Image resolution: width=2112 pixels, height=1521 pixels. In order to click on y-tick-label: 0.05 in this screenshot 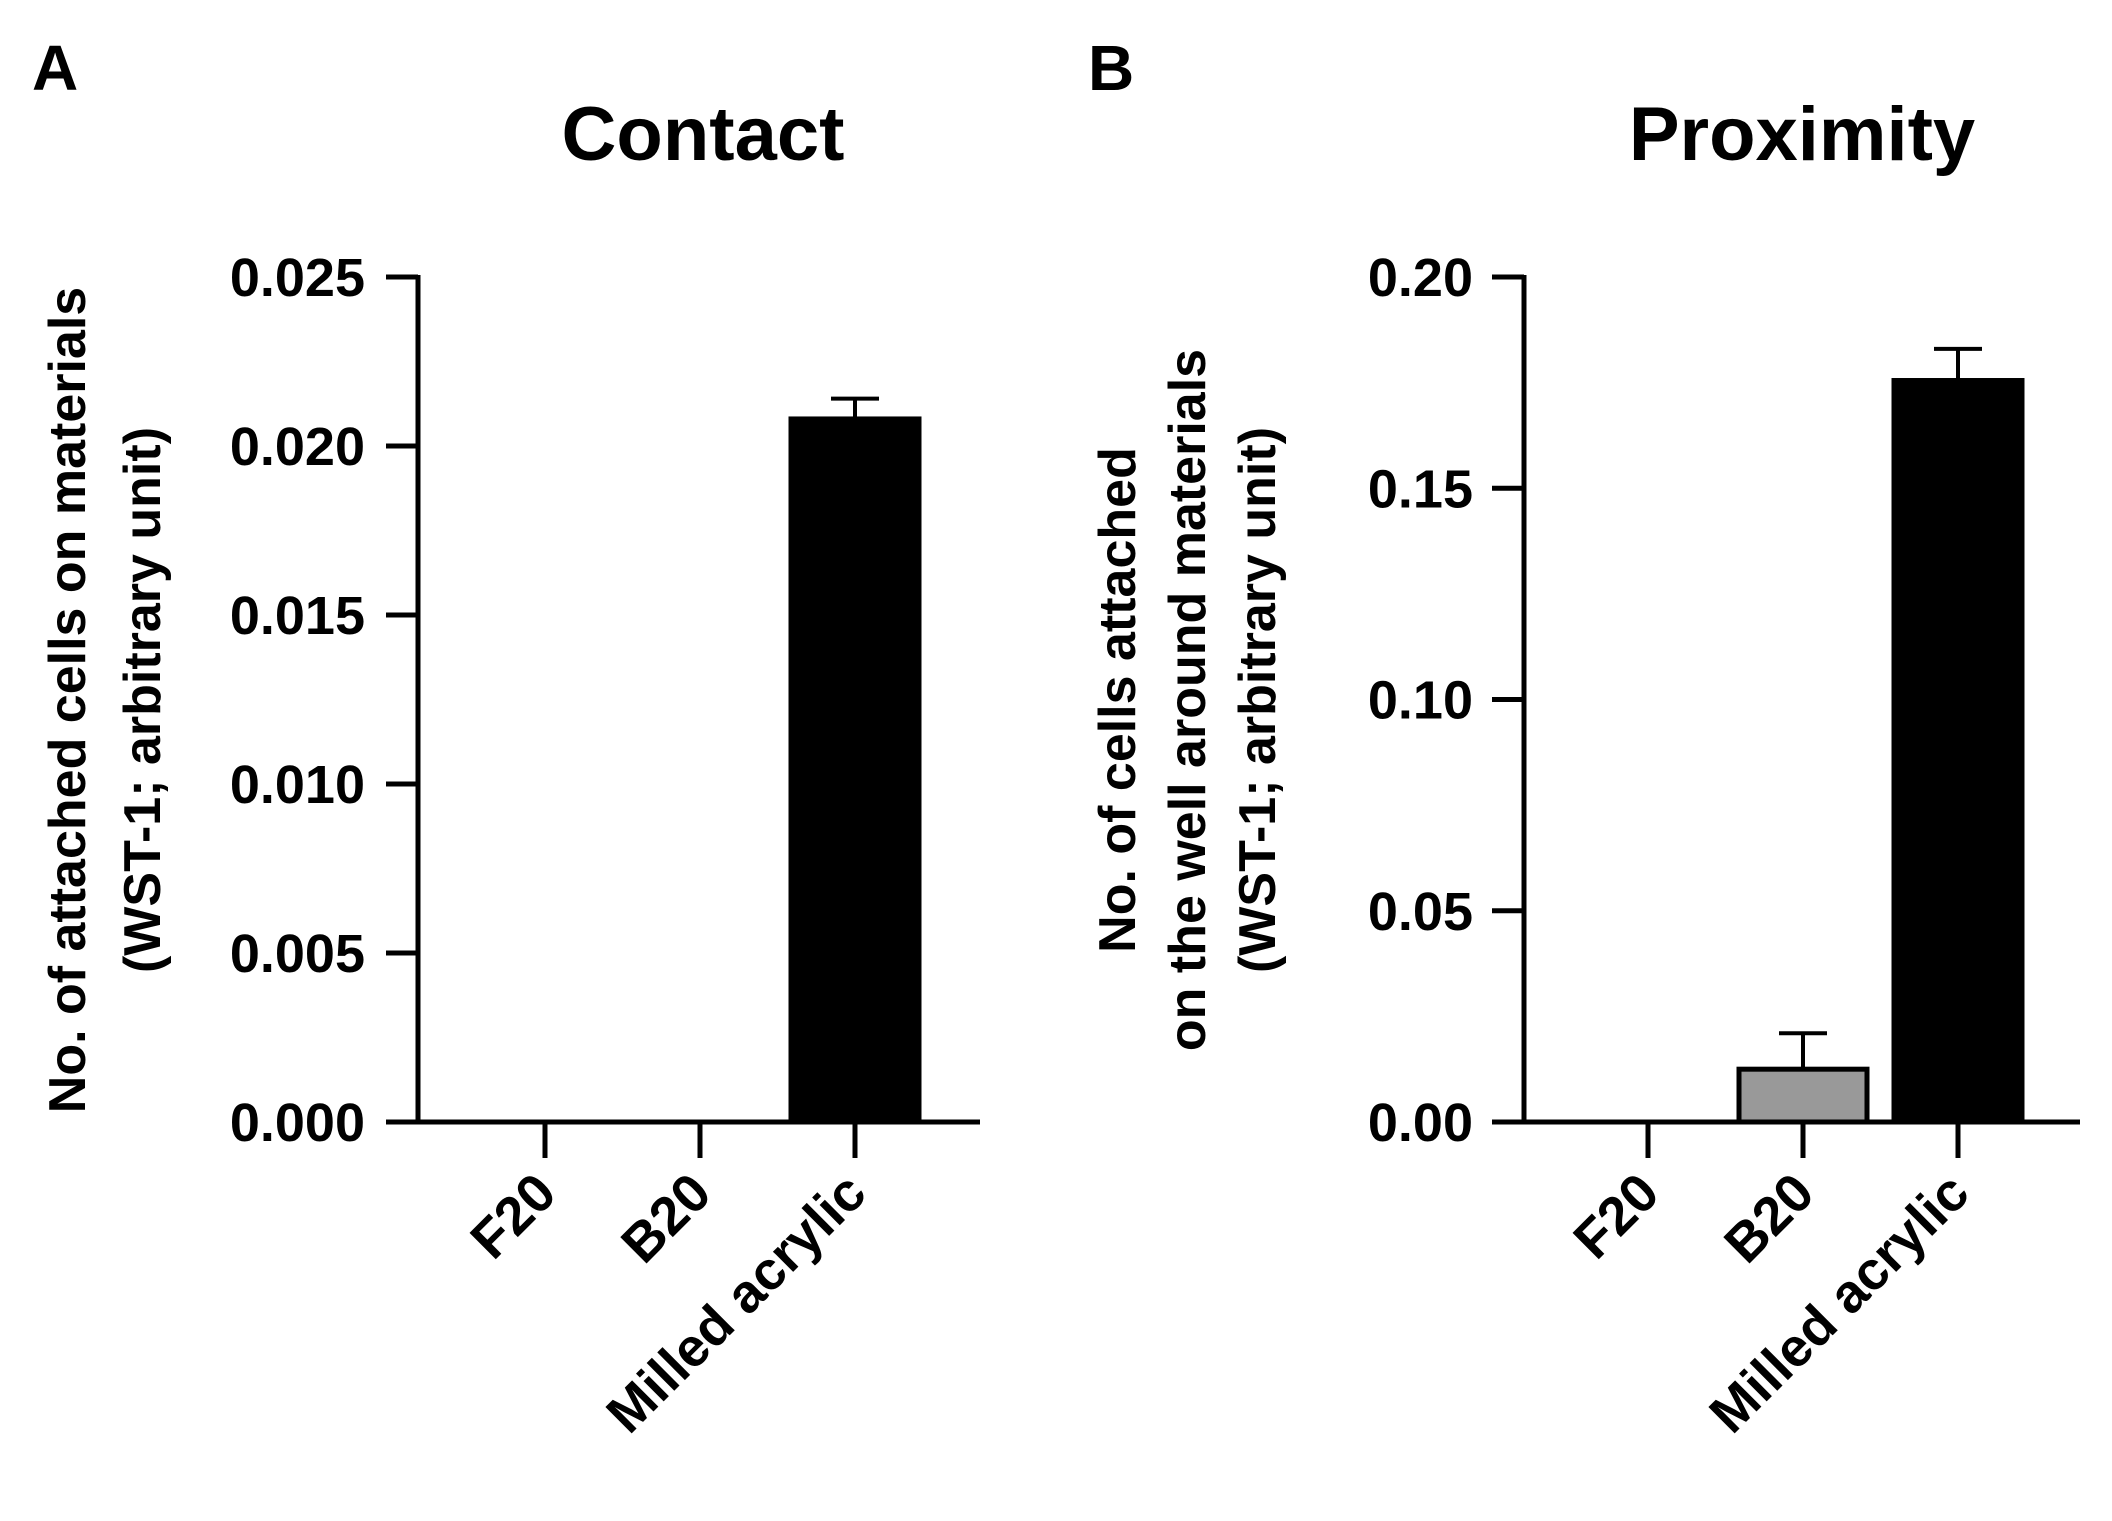, I will do `click(1420, 912)`.